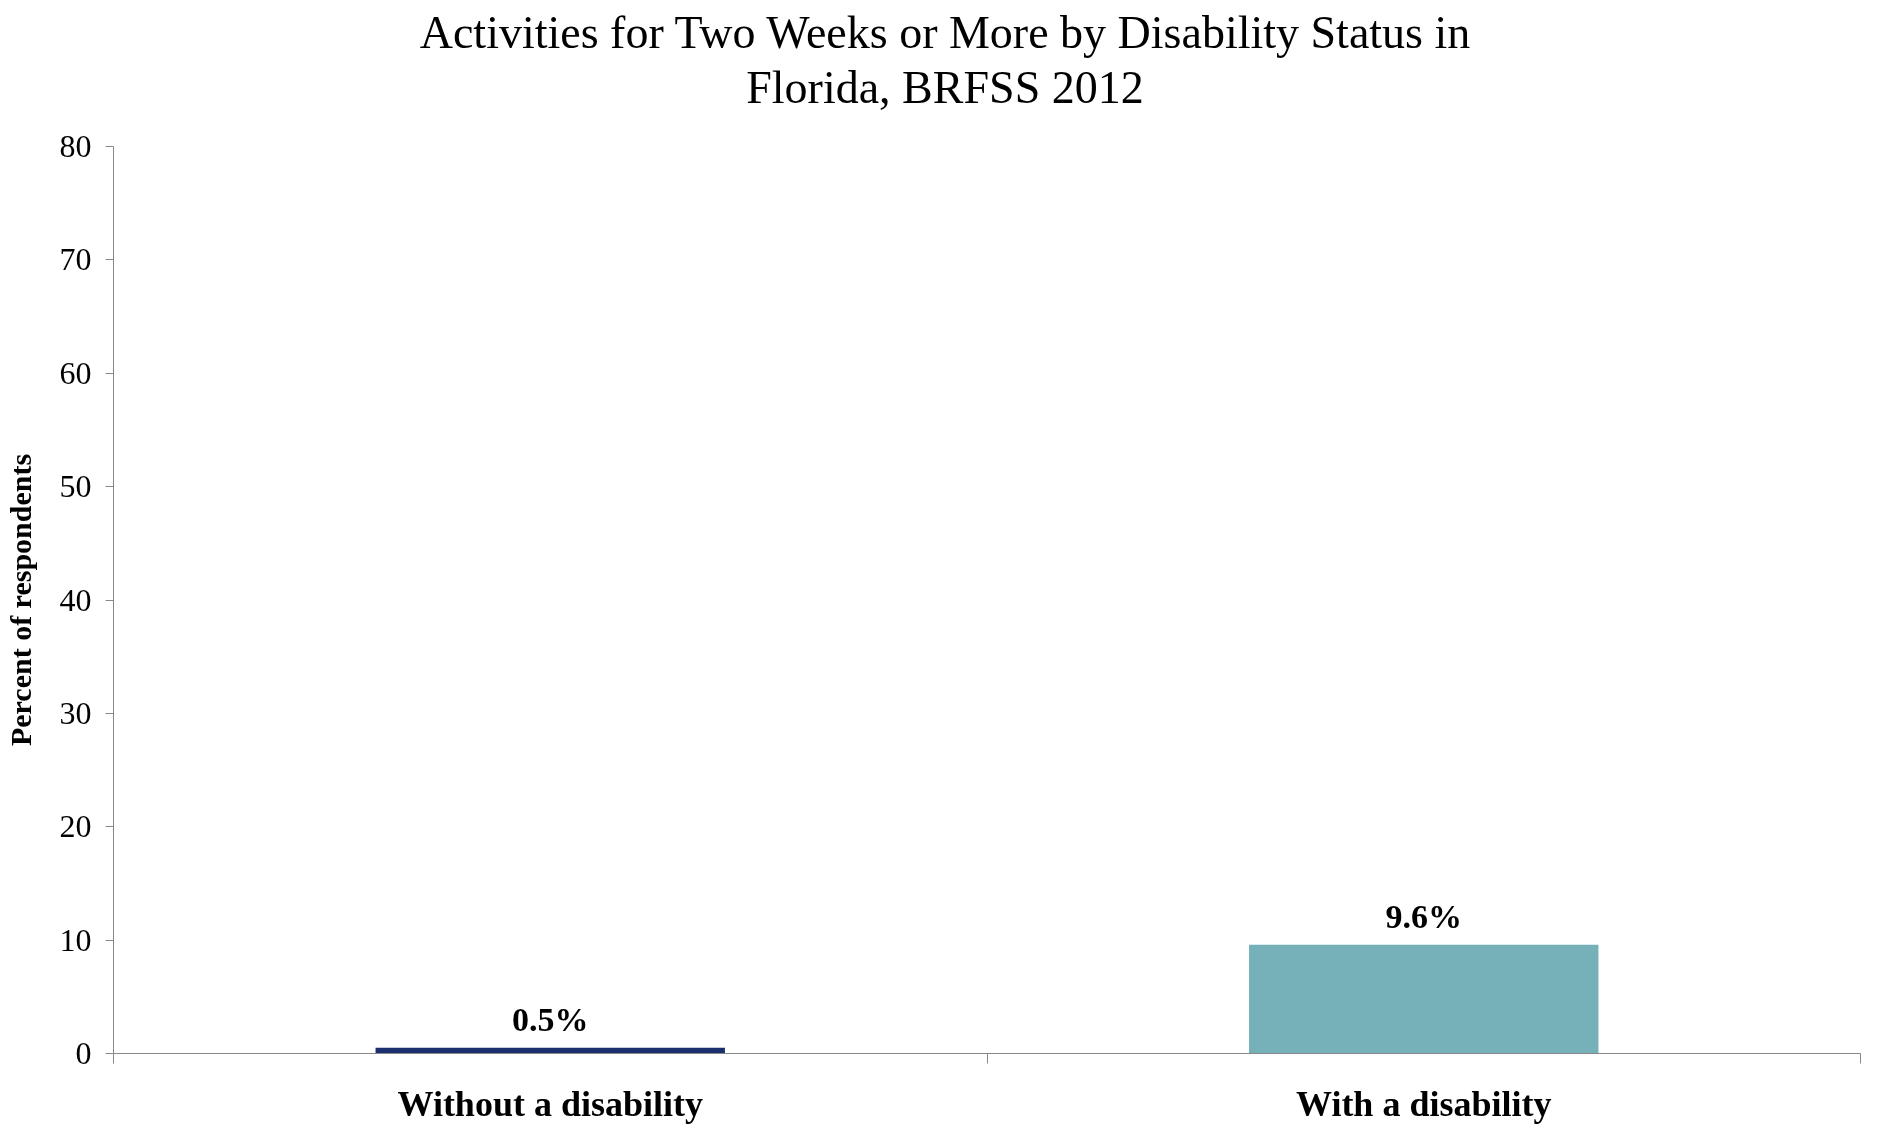  What do you see at coordinates (1423, 916) in the screenshot?
I see `data-label: 9.6%` at bounding box center [1423, 916].